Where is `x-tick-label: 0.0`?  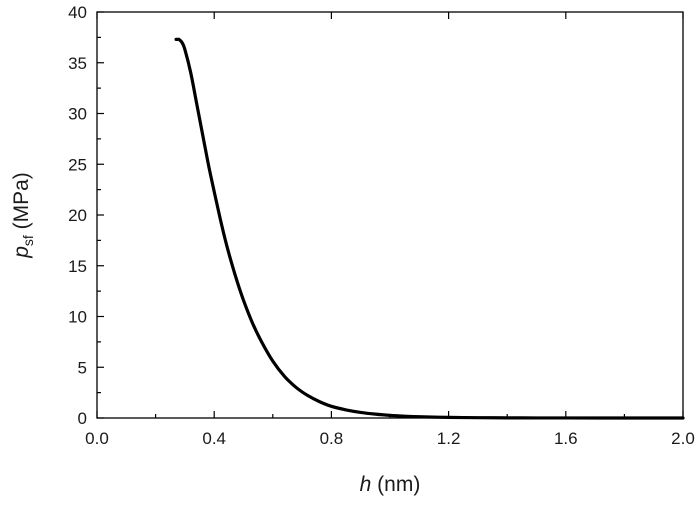 x-tick-label: 0.0 is located at coordinates (97, 438).